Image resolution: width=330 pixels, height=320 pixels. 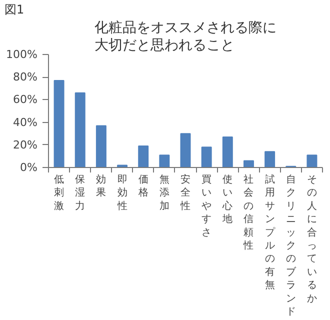 What do you see at coordinates (80, 193) in the screenshot?
I see `x-tick-label: 保湿力` at bounding box center [80, 193].